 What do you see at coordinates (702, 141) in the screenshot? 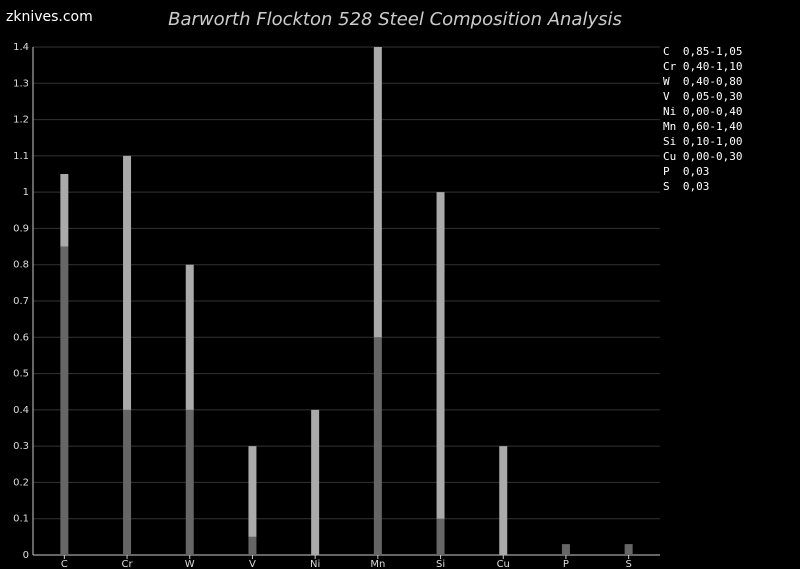
I see `spec-label: Si 0,10-1,00` at bounding box center [702, 141].